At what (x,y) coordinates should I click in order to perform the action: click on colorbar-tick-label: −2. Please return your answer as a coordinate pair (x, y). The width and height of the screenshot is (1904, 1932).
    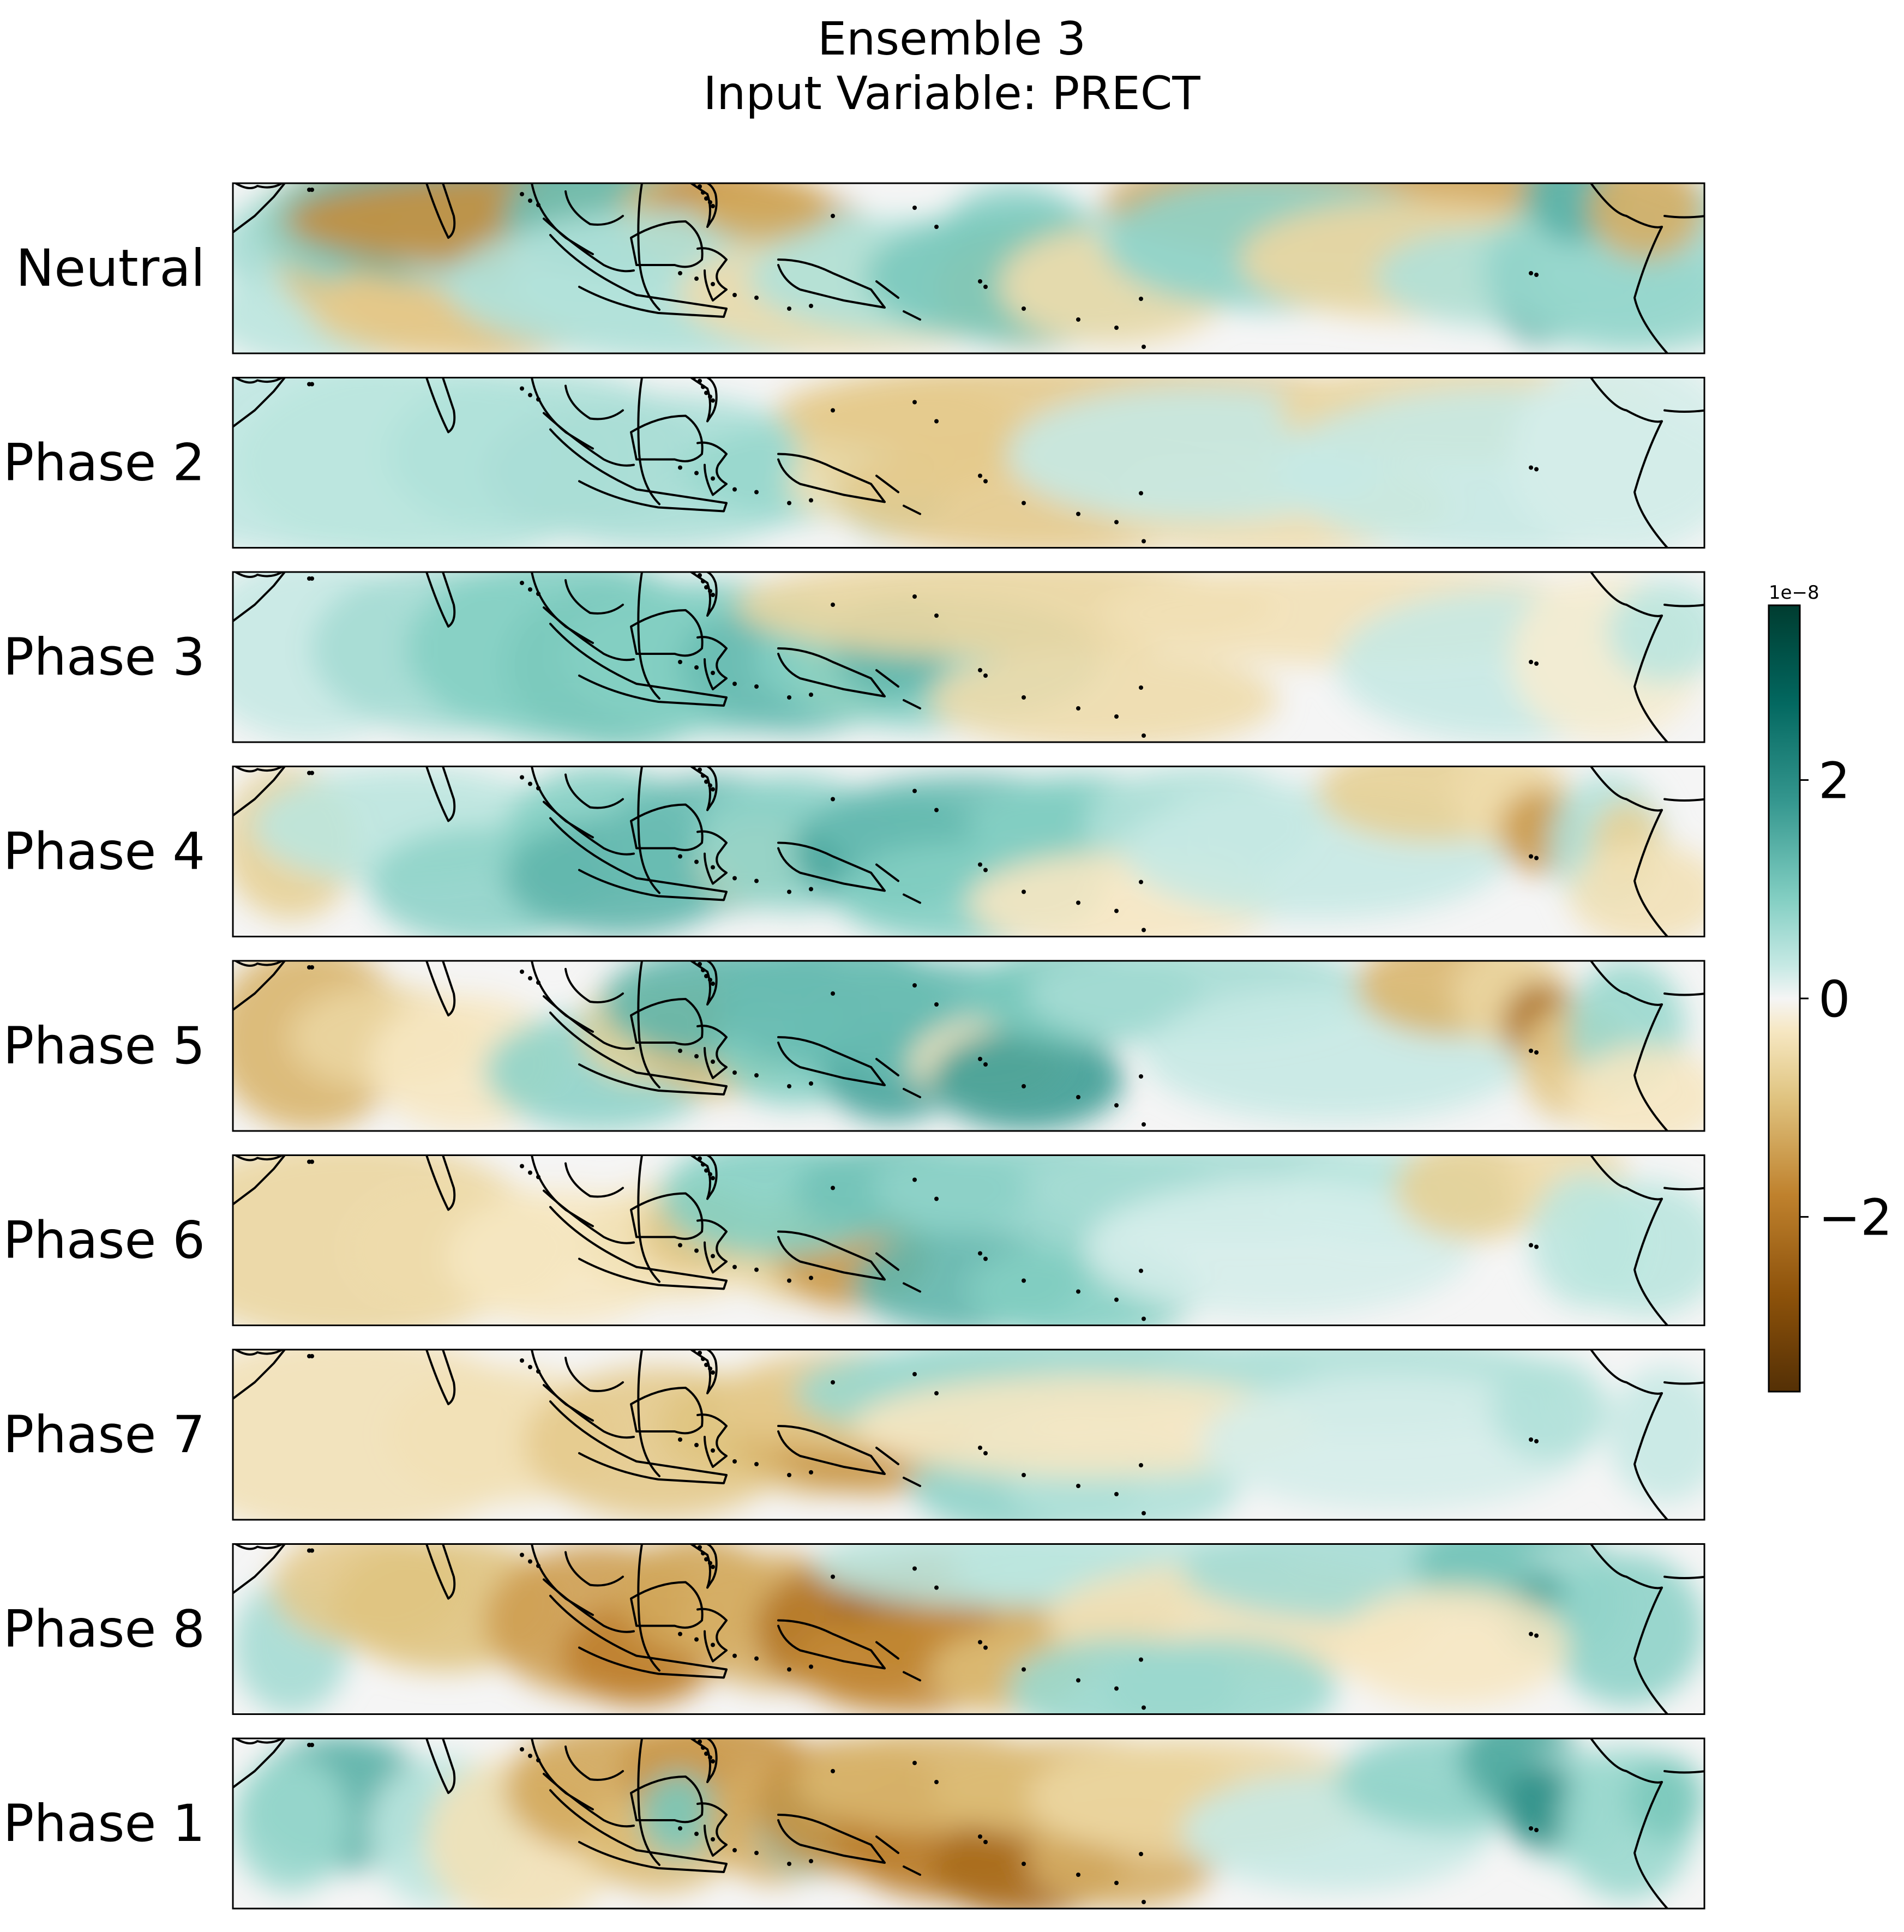
    Looking at the image, I should click on (1855, 1218).